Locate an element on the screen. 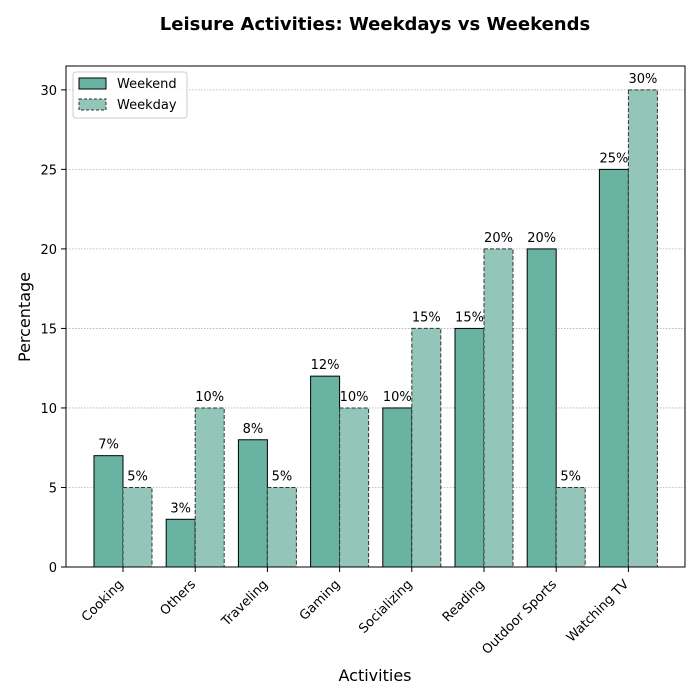 This screenshot has width=700, height=700. y-tick-label: 25 is located at coordinates (48, 170).